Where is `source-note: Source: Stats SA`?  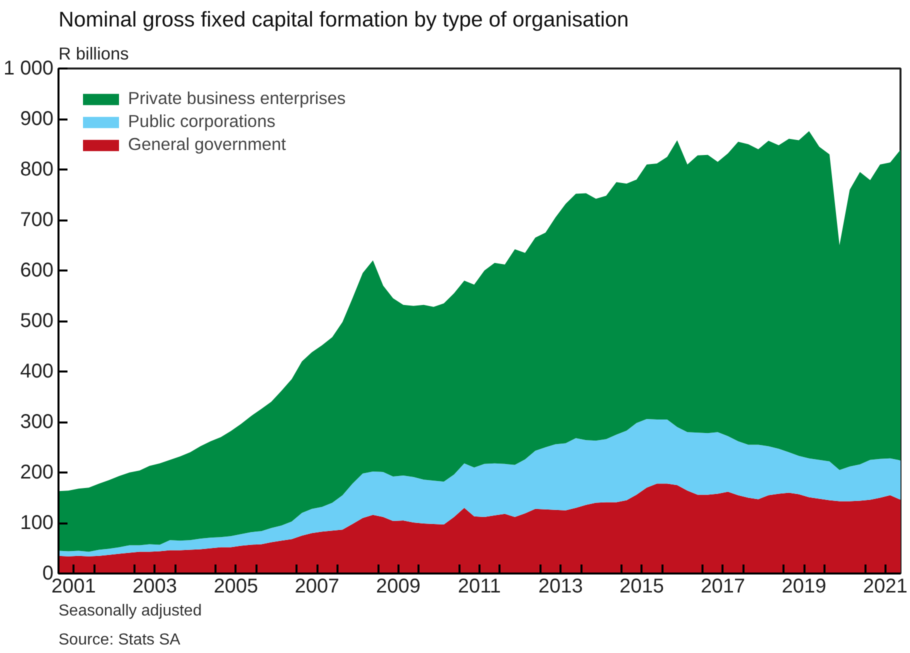 source-note: Source: Stats SA is located at coordinates (119, 640).